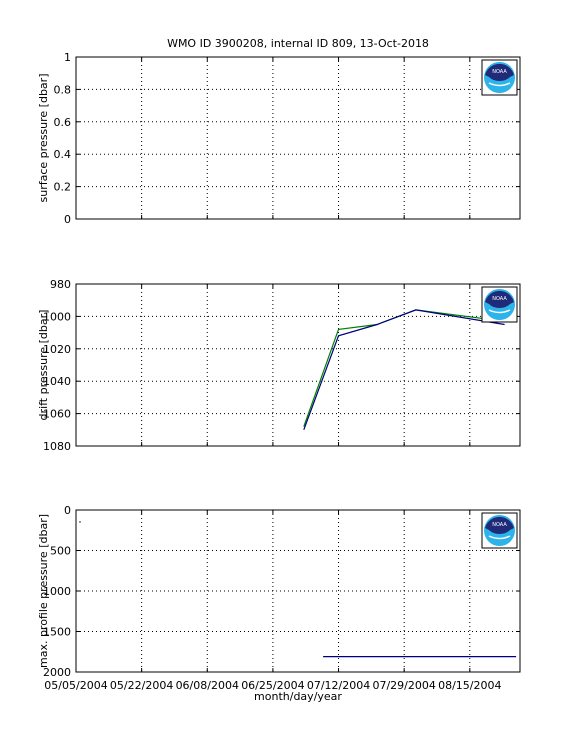  What do you see at coordinates (63, 187) in the screenshot?
I see `y-tick-label: 0.2` at bounding box center [63, 187].